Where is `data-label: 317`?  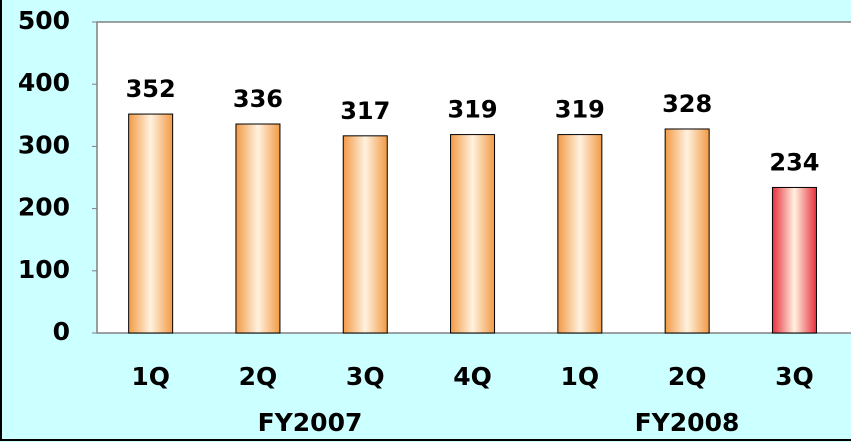 data-label: 317 is located at coordinates (365, 111).